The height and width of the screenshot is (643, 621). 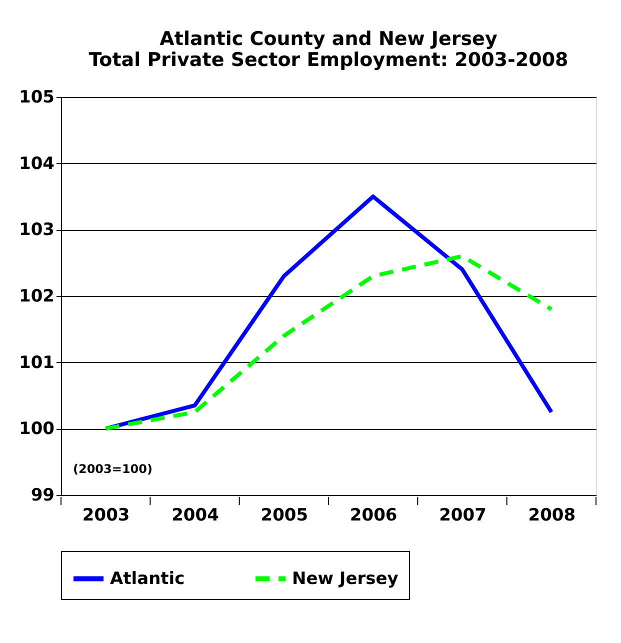 I want to click on y-tick-label: 100, so click(x=37, y=429).